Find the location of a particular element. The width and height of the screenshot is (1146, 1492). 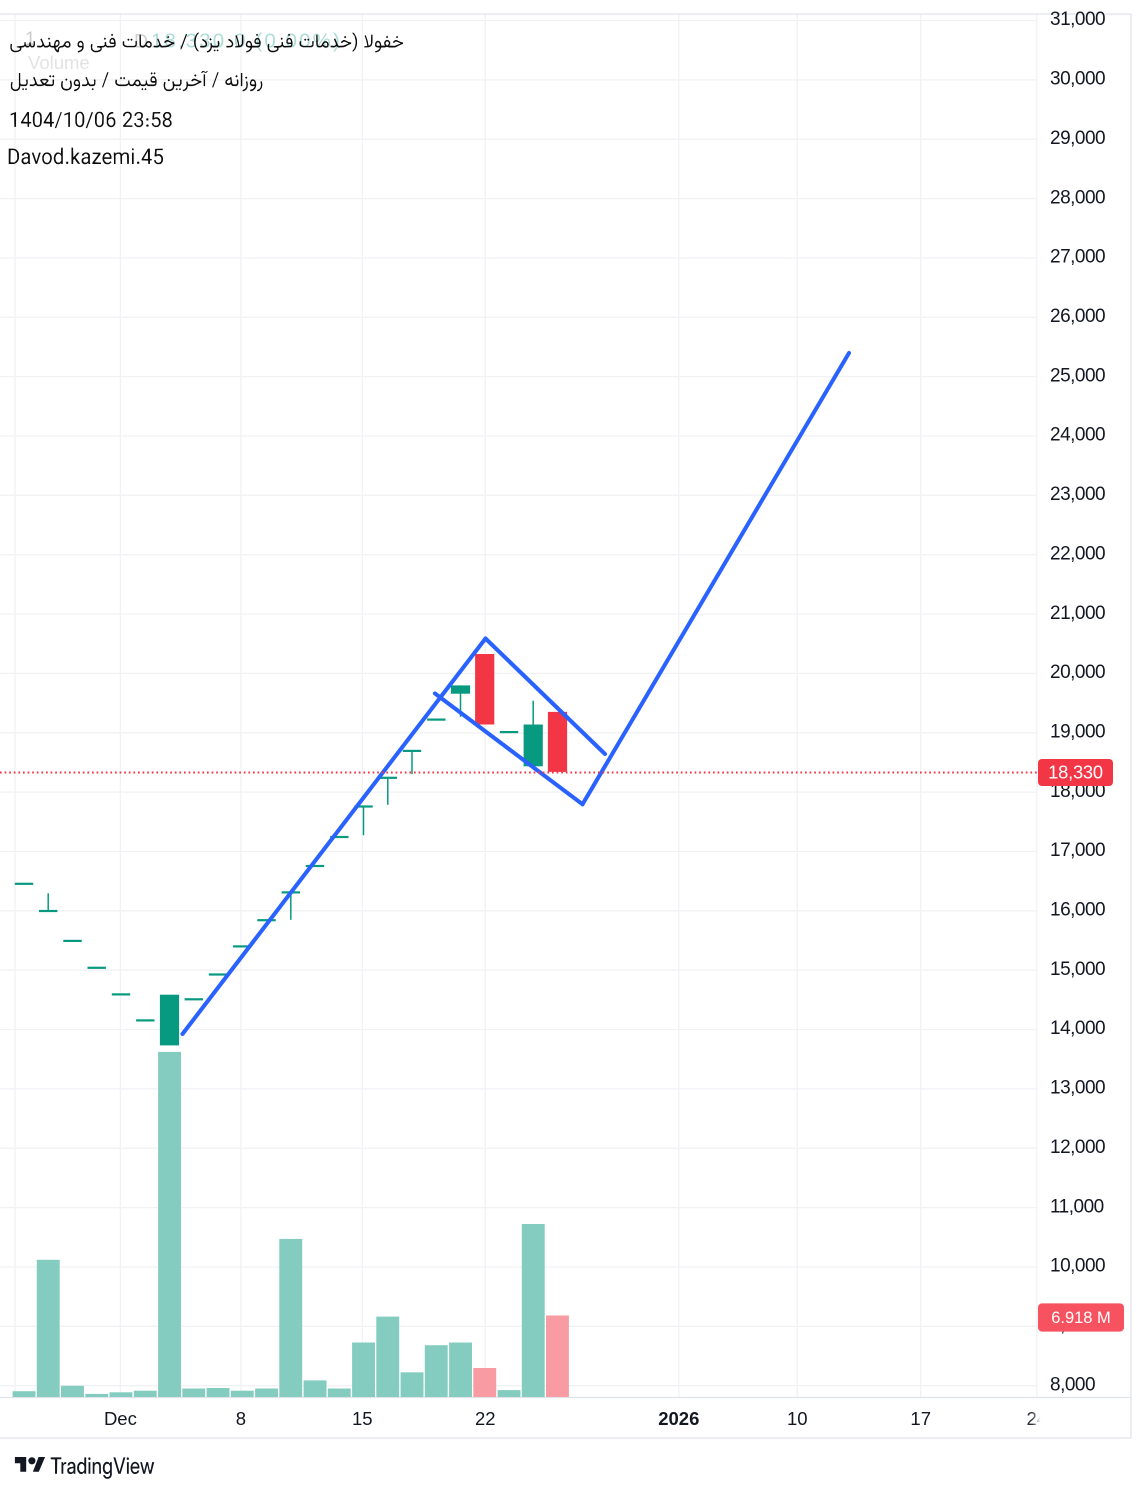

svg-text: 1 is located at coordinates (30, 39).